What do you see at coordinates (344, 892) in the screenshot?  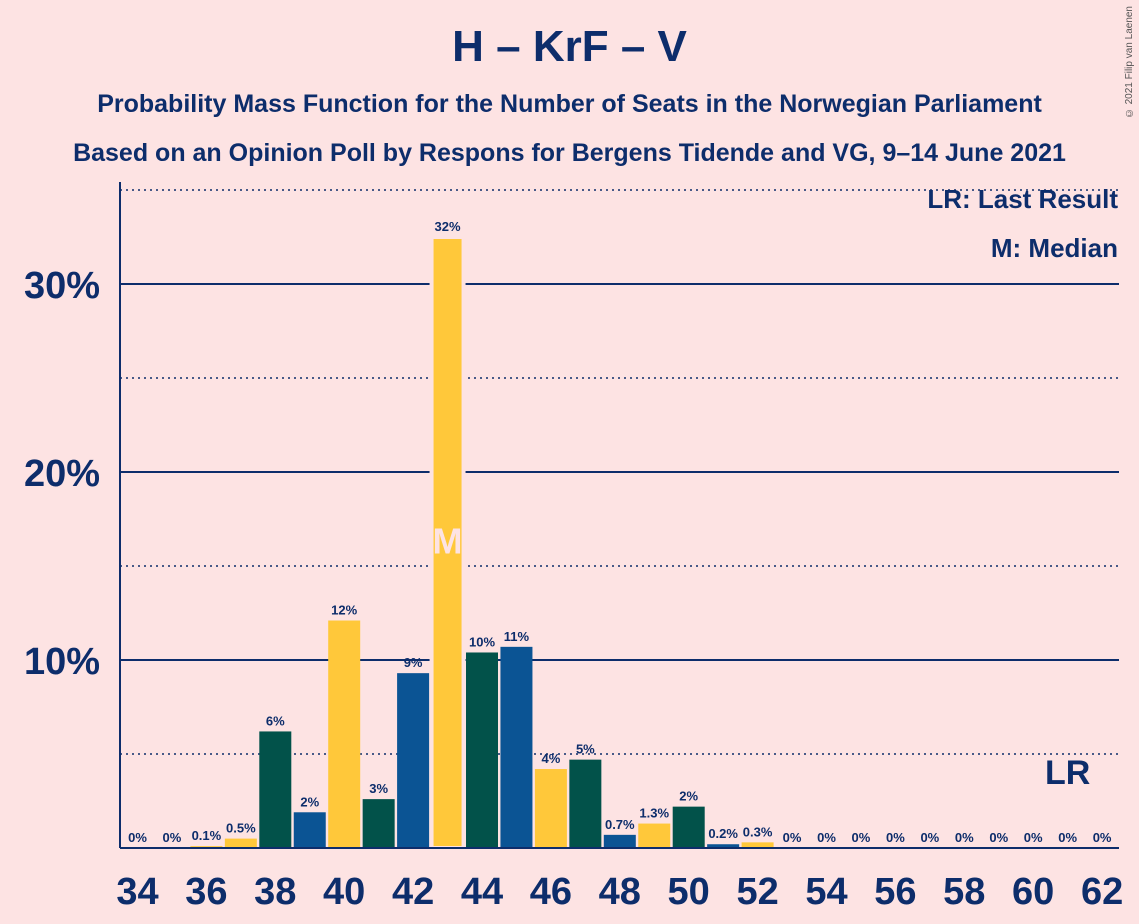 I see `x-tick-label: 40` at bounding box center [344, 892].